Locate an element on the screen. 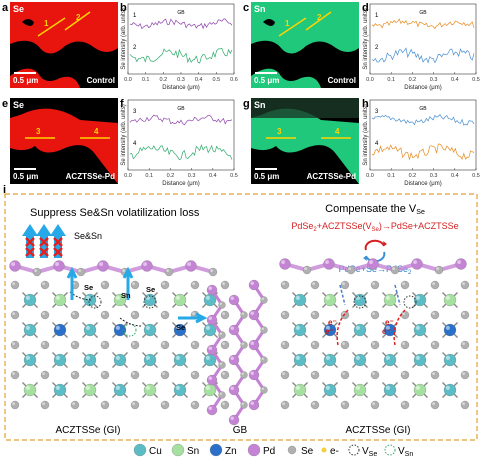 Image resolution: width=482 pixels, height=460 pixels. x-tick-label: 0.1 is located at coordinates (149, 176).